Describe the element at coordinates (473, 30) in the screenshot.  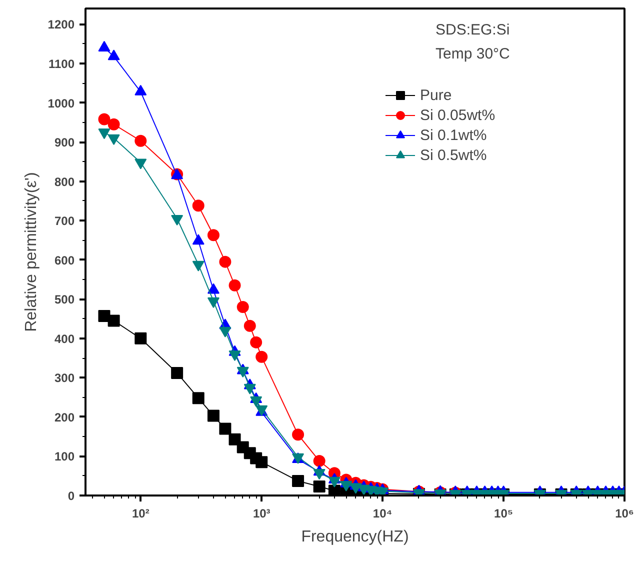
I see `annotation: SDS:EG:Si` at that location.